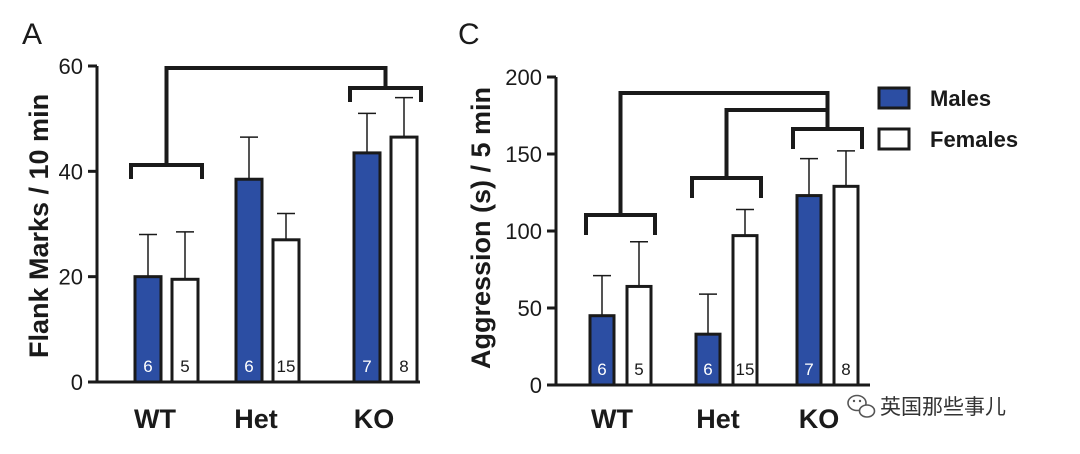 The width and height of the screenshot is (1080, 454). What do you see at coordinates (184, 366) in the screenshot?
I see `panel-a-n-label: 5` at bounding box center [184, 366].